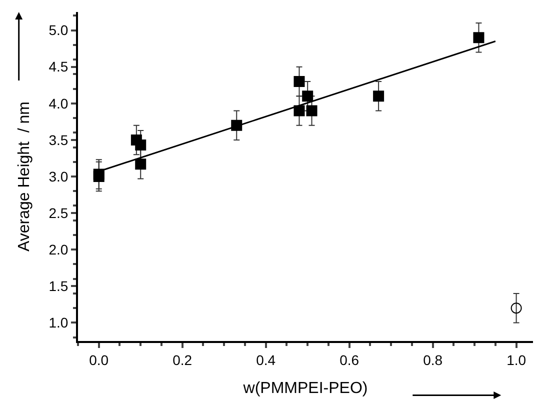 The width and height of the screenshot is (551, 406). I want to click on x-tick-label: 0.8, so click(433, 360).